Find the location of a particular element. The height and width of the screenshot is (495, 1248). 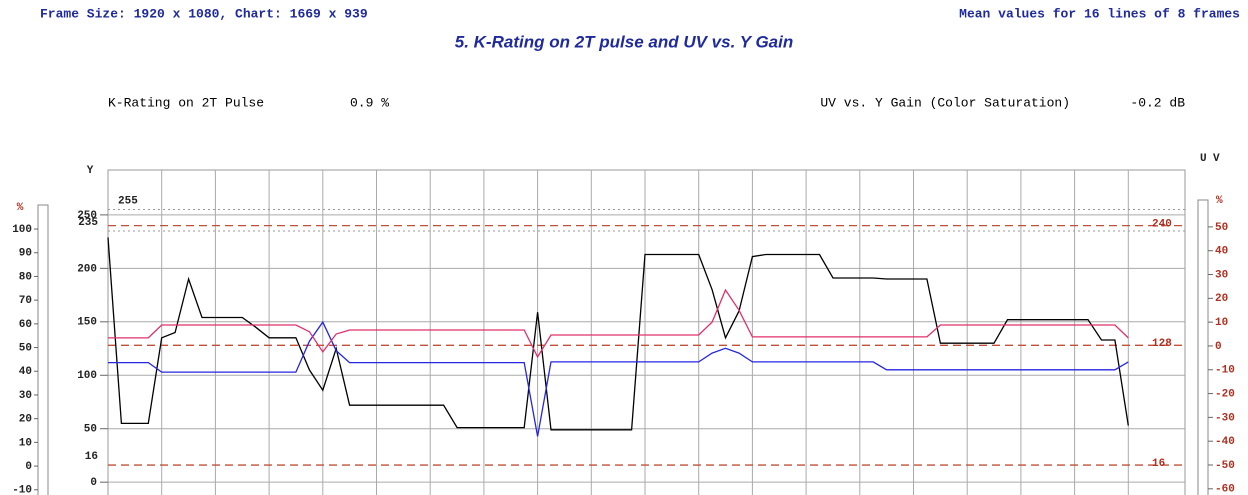

y2-tick-label: -60 is located at coordinates (1225, 489).